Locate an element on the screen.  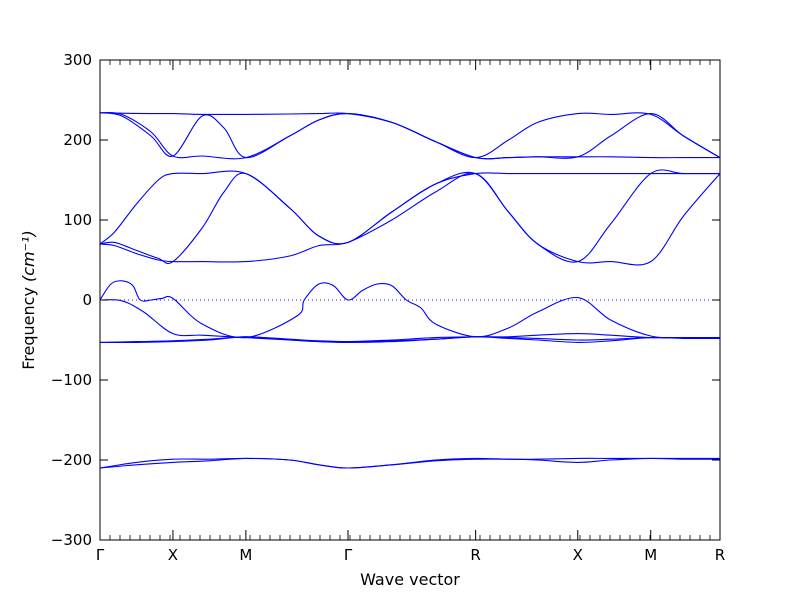
y-tick-label: 200 is located at coordinates (77, 140).